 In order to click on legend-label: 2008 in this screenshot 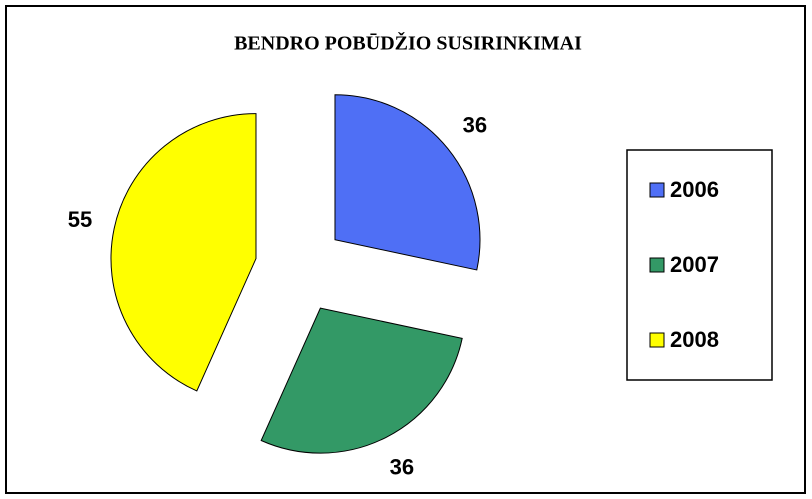, I will do `click(694, 339)`.